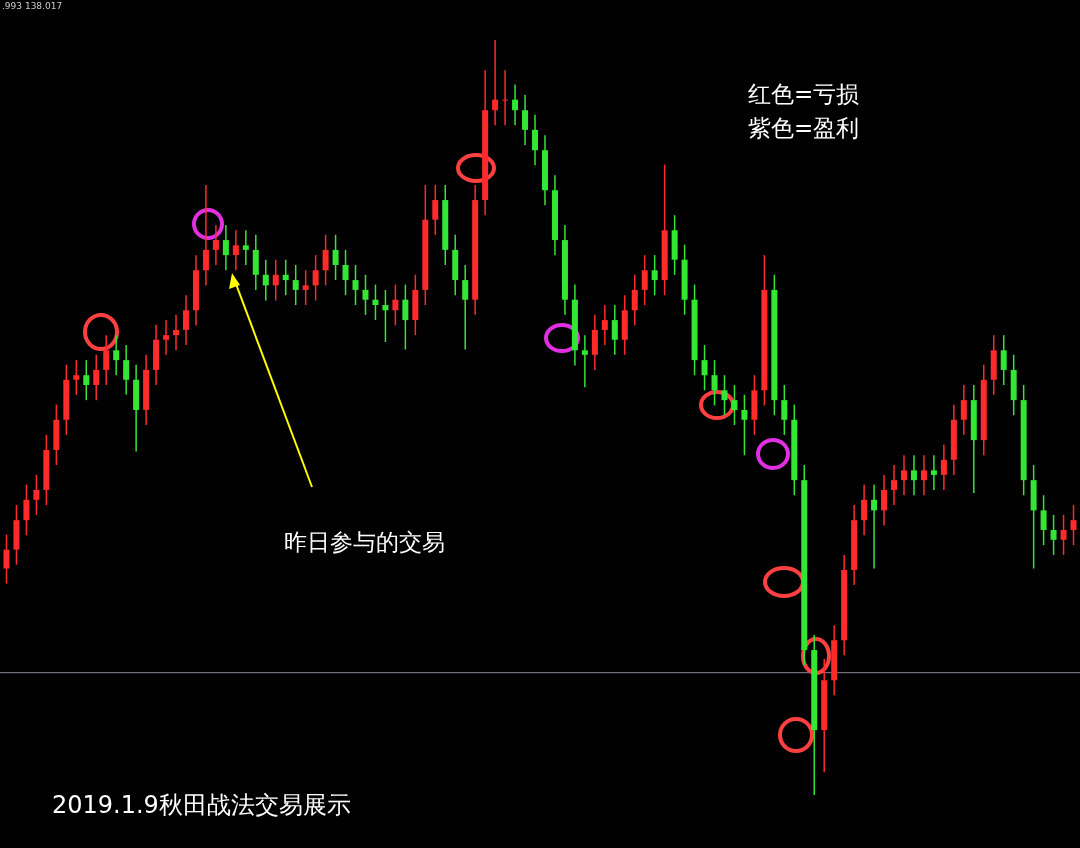  Describe the element at coordinates (804, 128) in the screenshot. I see `annotation: 紫色=盈利` at that location.